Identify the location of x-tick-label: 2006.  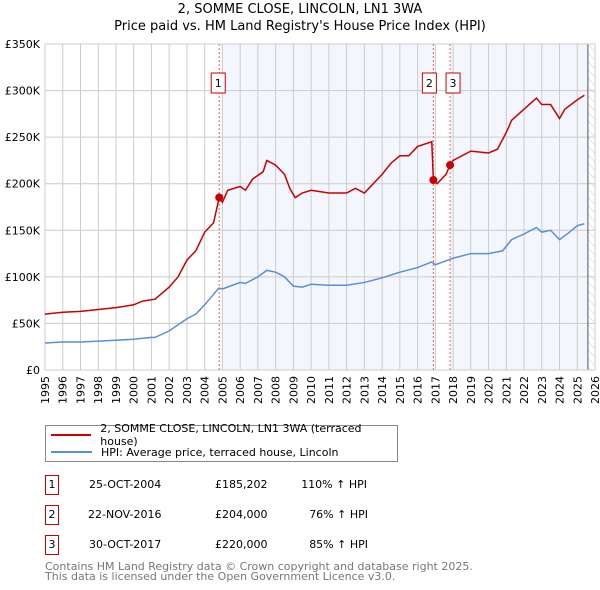
(240, 390).